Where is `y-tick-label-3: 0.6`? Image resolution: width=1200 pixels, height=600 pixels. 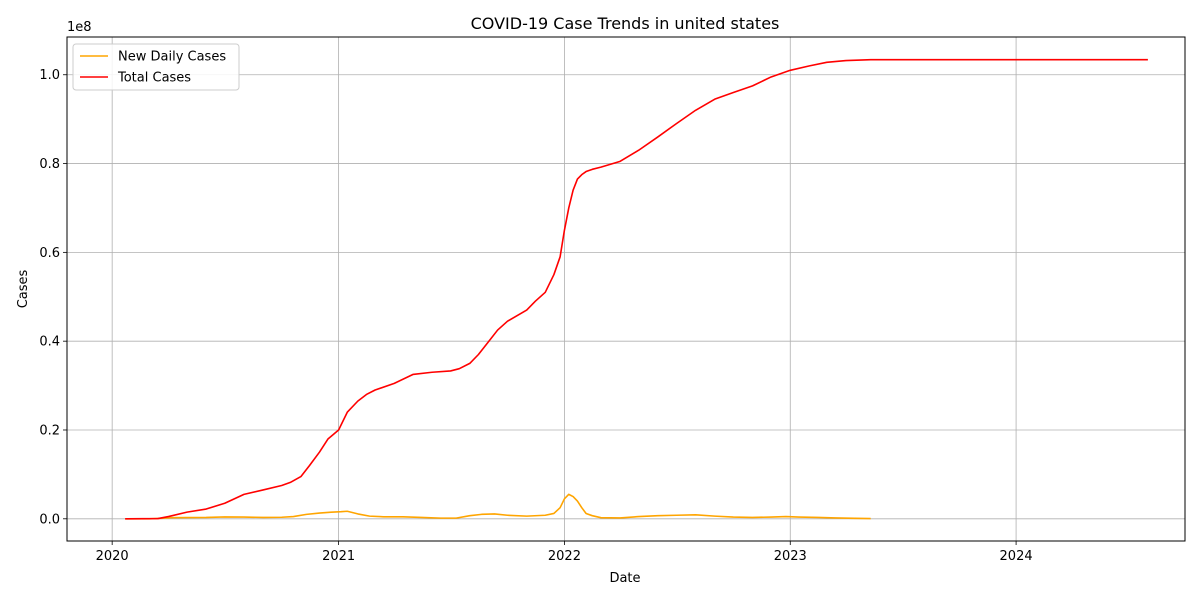 y-tick-label-3: 0.6 is located at coordinates (49, 253).